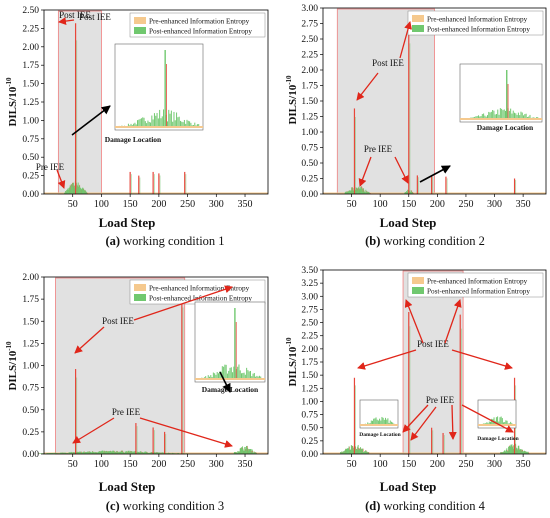  What do you see at coordinates (165, 506) in the screenshot?
I see `caption-c: (c) working condition 3` at bounding box center [165, 506].